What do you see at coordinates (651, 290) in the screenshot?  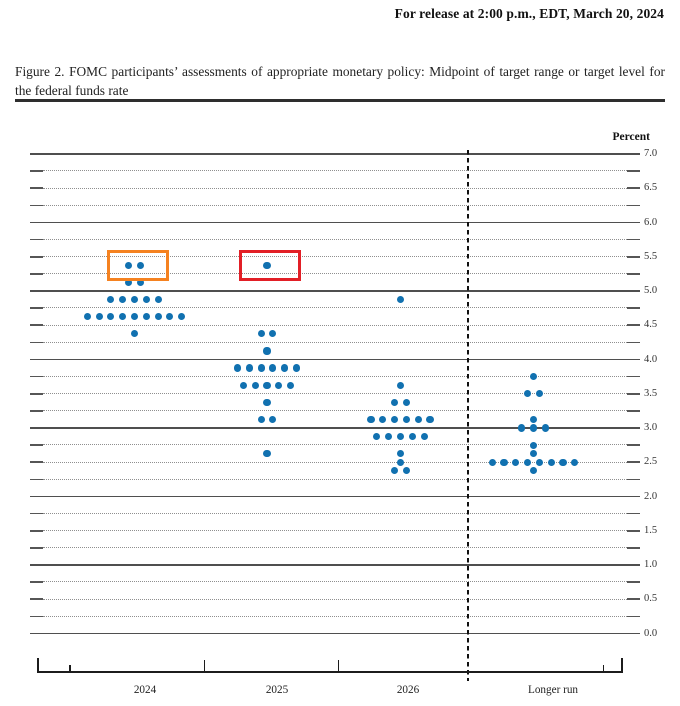 I see `y-tick-label-5.0: 5.0` at bounding box center [651, 290].